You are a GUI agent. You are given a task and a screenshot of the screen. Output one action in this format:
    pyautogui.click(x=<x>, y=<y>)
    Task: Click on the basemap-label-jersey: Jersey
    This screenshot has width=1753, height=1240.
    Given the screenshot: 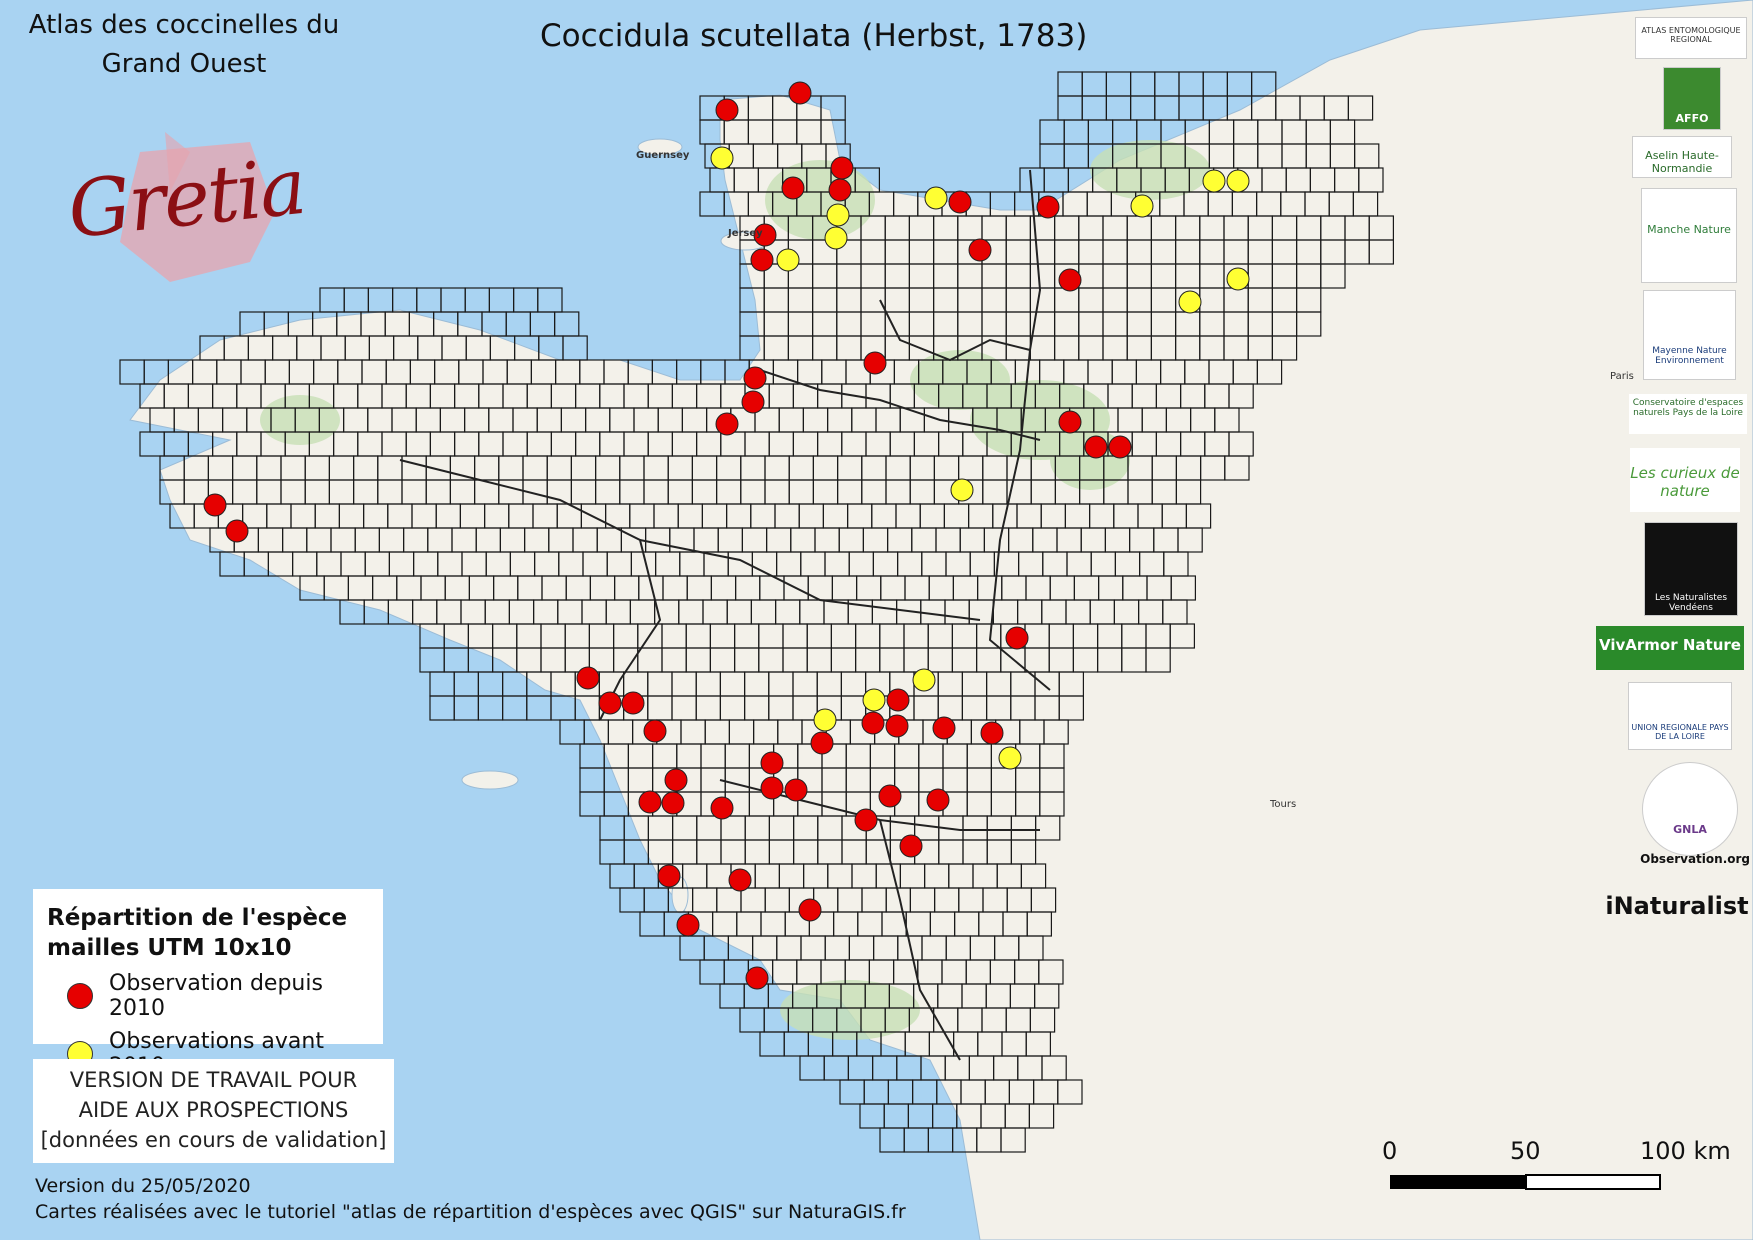 What is the action you would take?
    pyautogui.click(x=745, y=233)
    